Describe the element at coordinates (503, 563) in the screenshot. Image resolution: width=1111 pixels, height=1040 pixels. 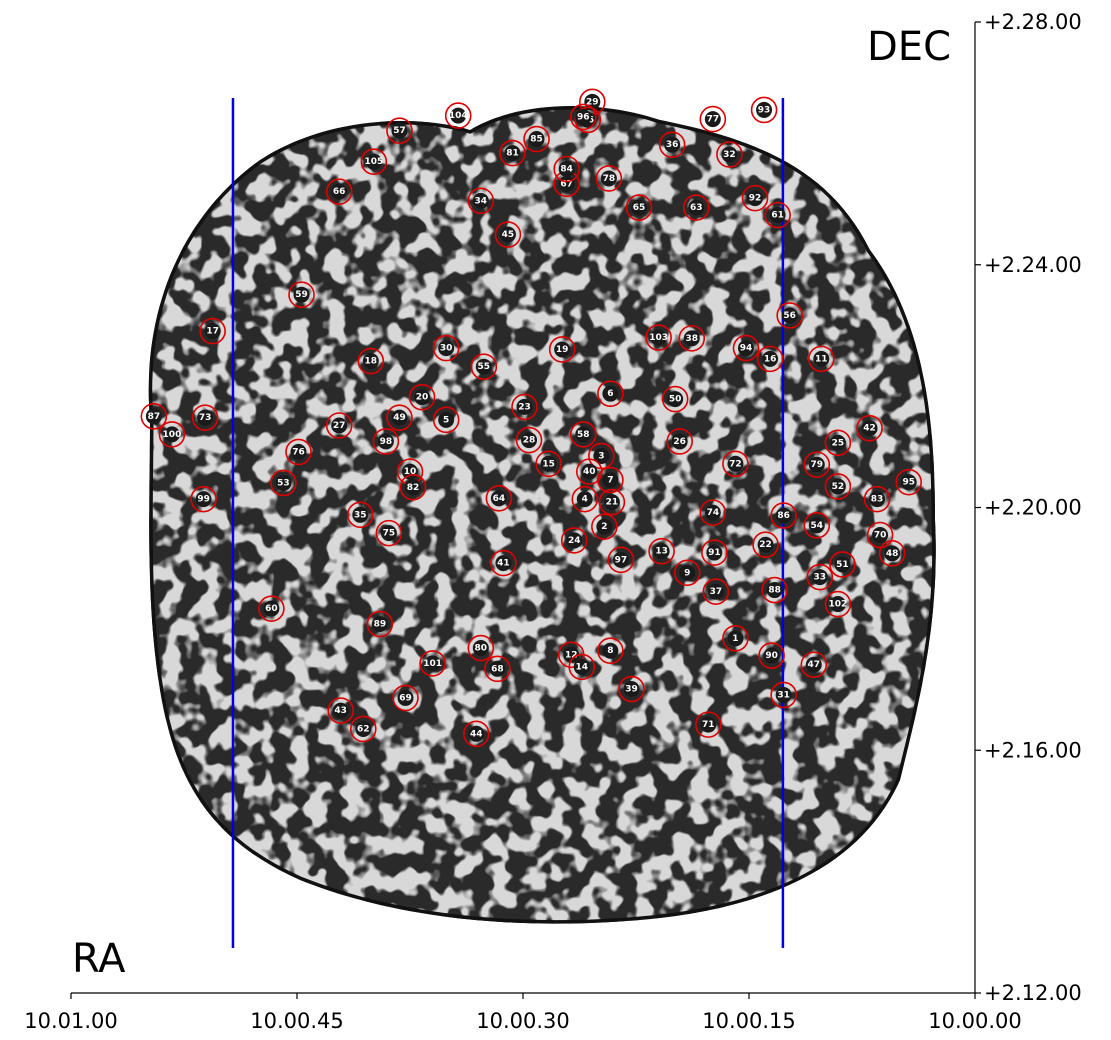
I see `source-41: 41` at that location.